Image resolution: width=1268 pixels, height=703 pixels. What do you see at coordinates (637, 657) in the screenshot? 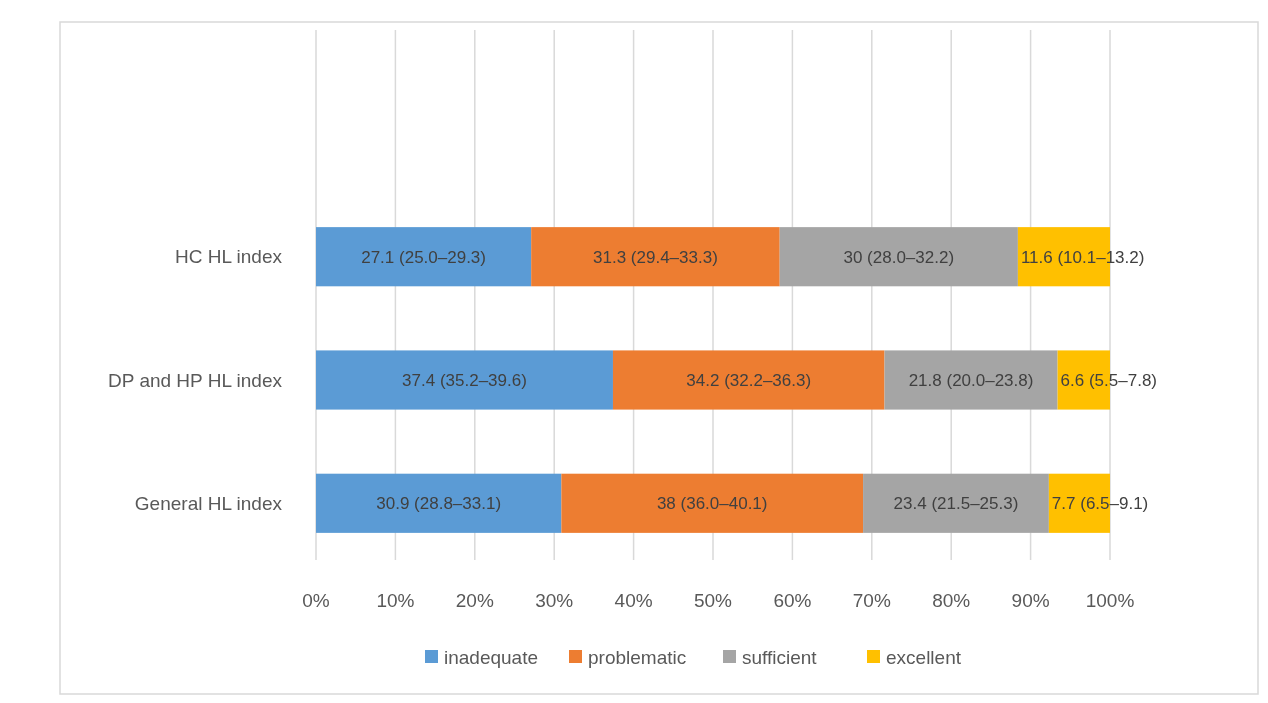
I see `legend-label: problematic` at bounding box center [637, 657].